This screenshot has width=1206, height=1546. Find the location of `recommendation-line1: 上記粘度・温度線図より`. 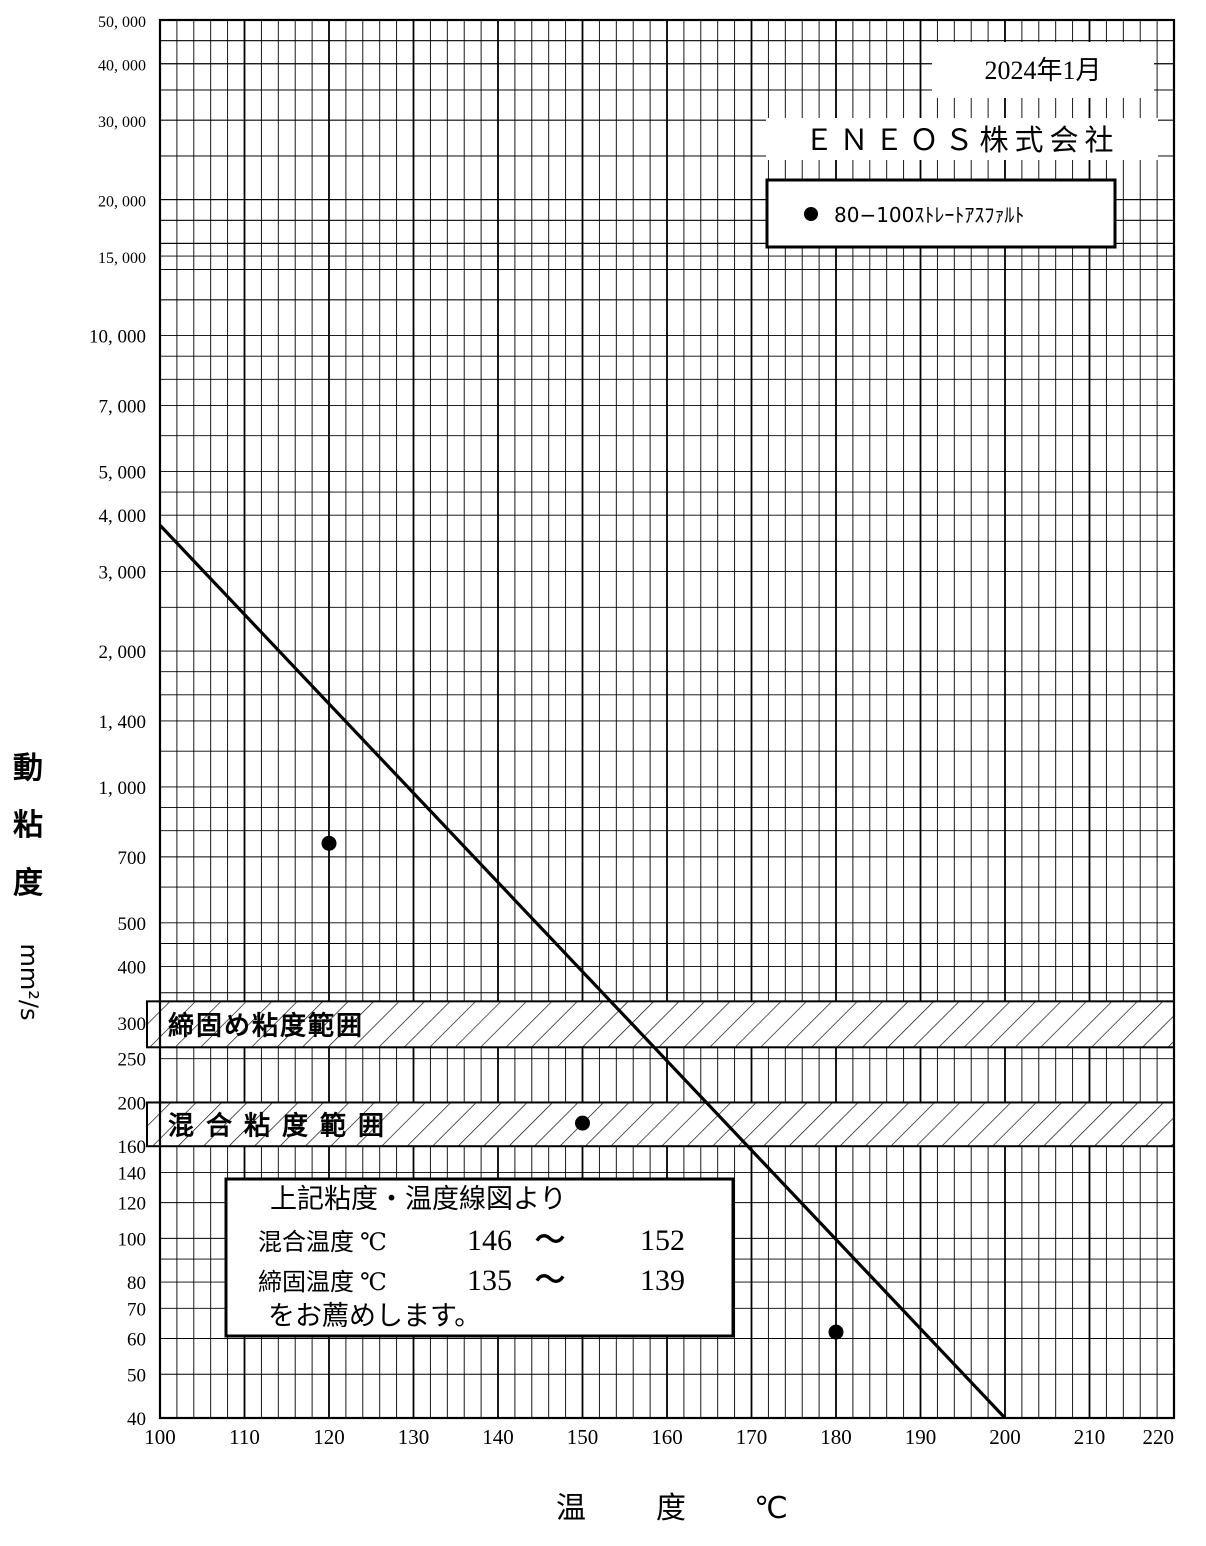

recommendation-line1: 上記粘度・温度線図より is located at coordinates (418, 1199).